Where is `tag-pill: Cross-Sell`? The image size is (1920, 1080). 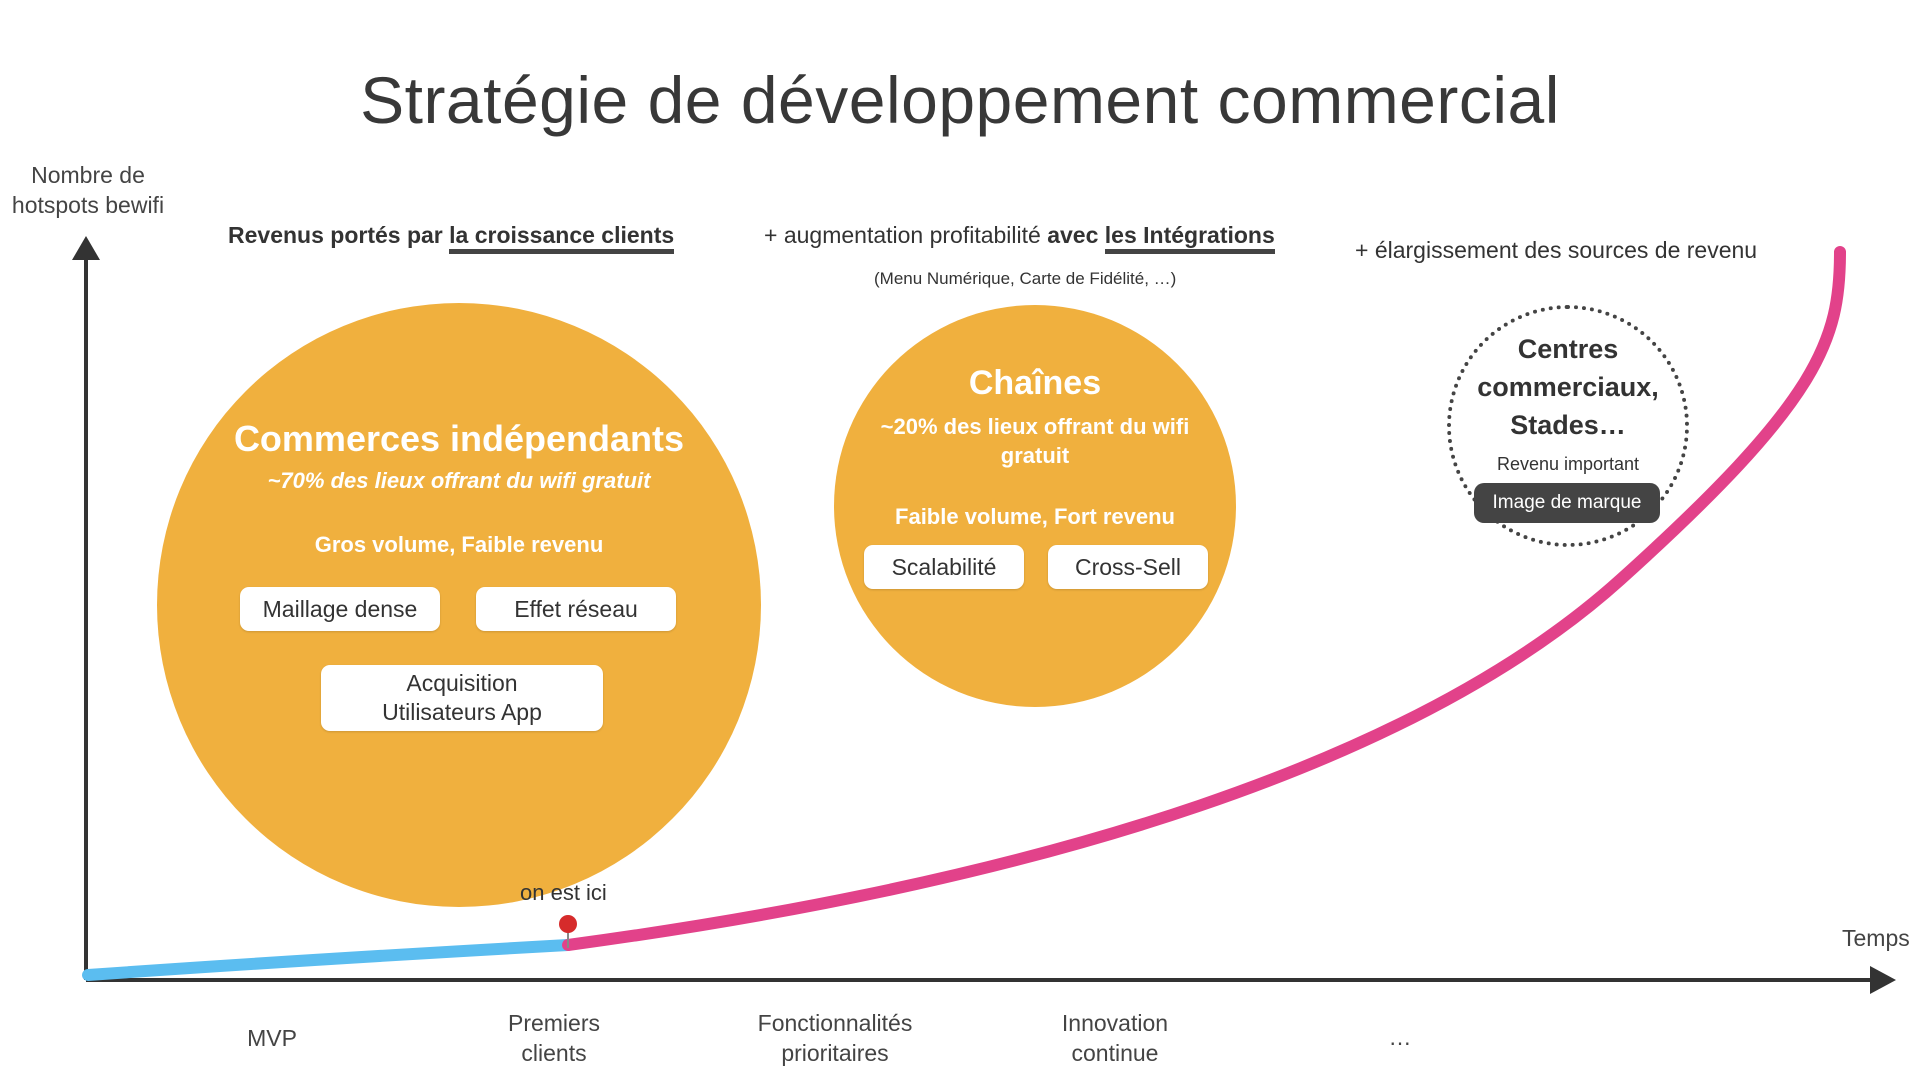
tag-pill: Cross-Sell is located at coordinates (1128, 567).